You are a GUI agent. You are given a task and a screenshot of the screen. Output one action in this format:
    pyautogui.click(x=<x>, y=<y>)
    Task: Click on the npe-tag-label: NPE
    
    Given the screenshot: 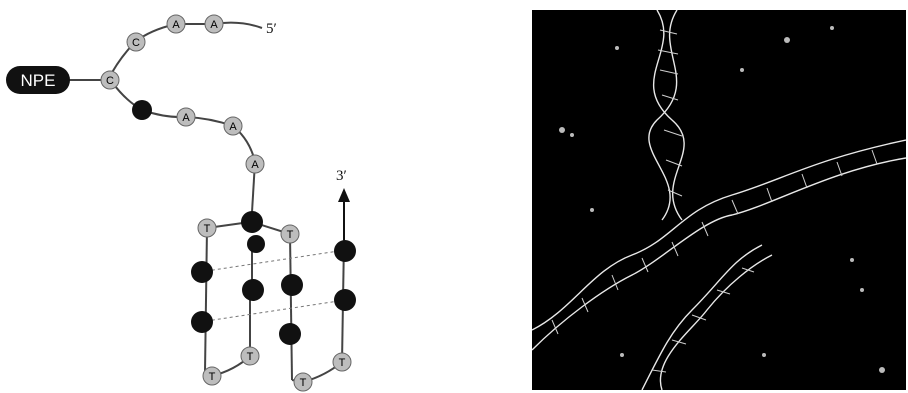 What is the action you would take?
    pyautogui.click(x=38, y=80)
    